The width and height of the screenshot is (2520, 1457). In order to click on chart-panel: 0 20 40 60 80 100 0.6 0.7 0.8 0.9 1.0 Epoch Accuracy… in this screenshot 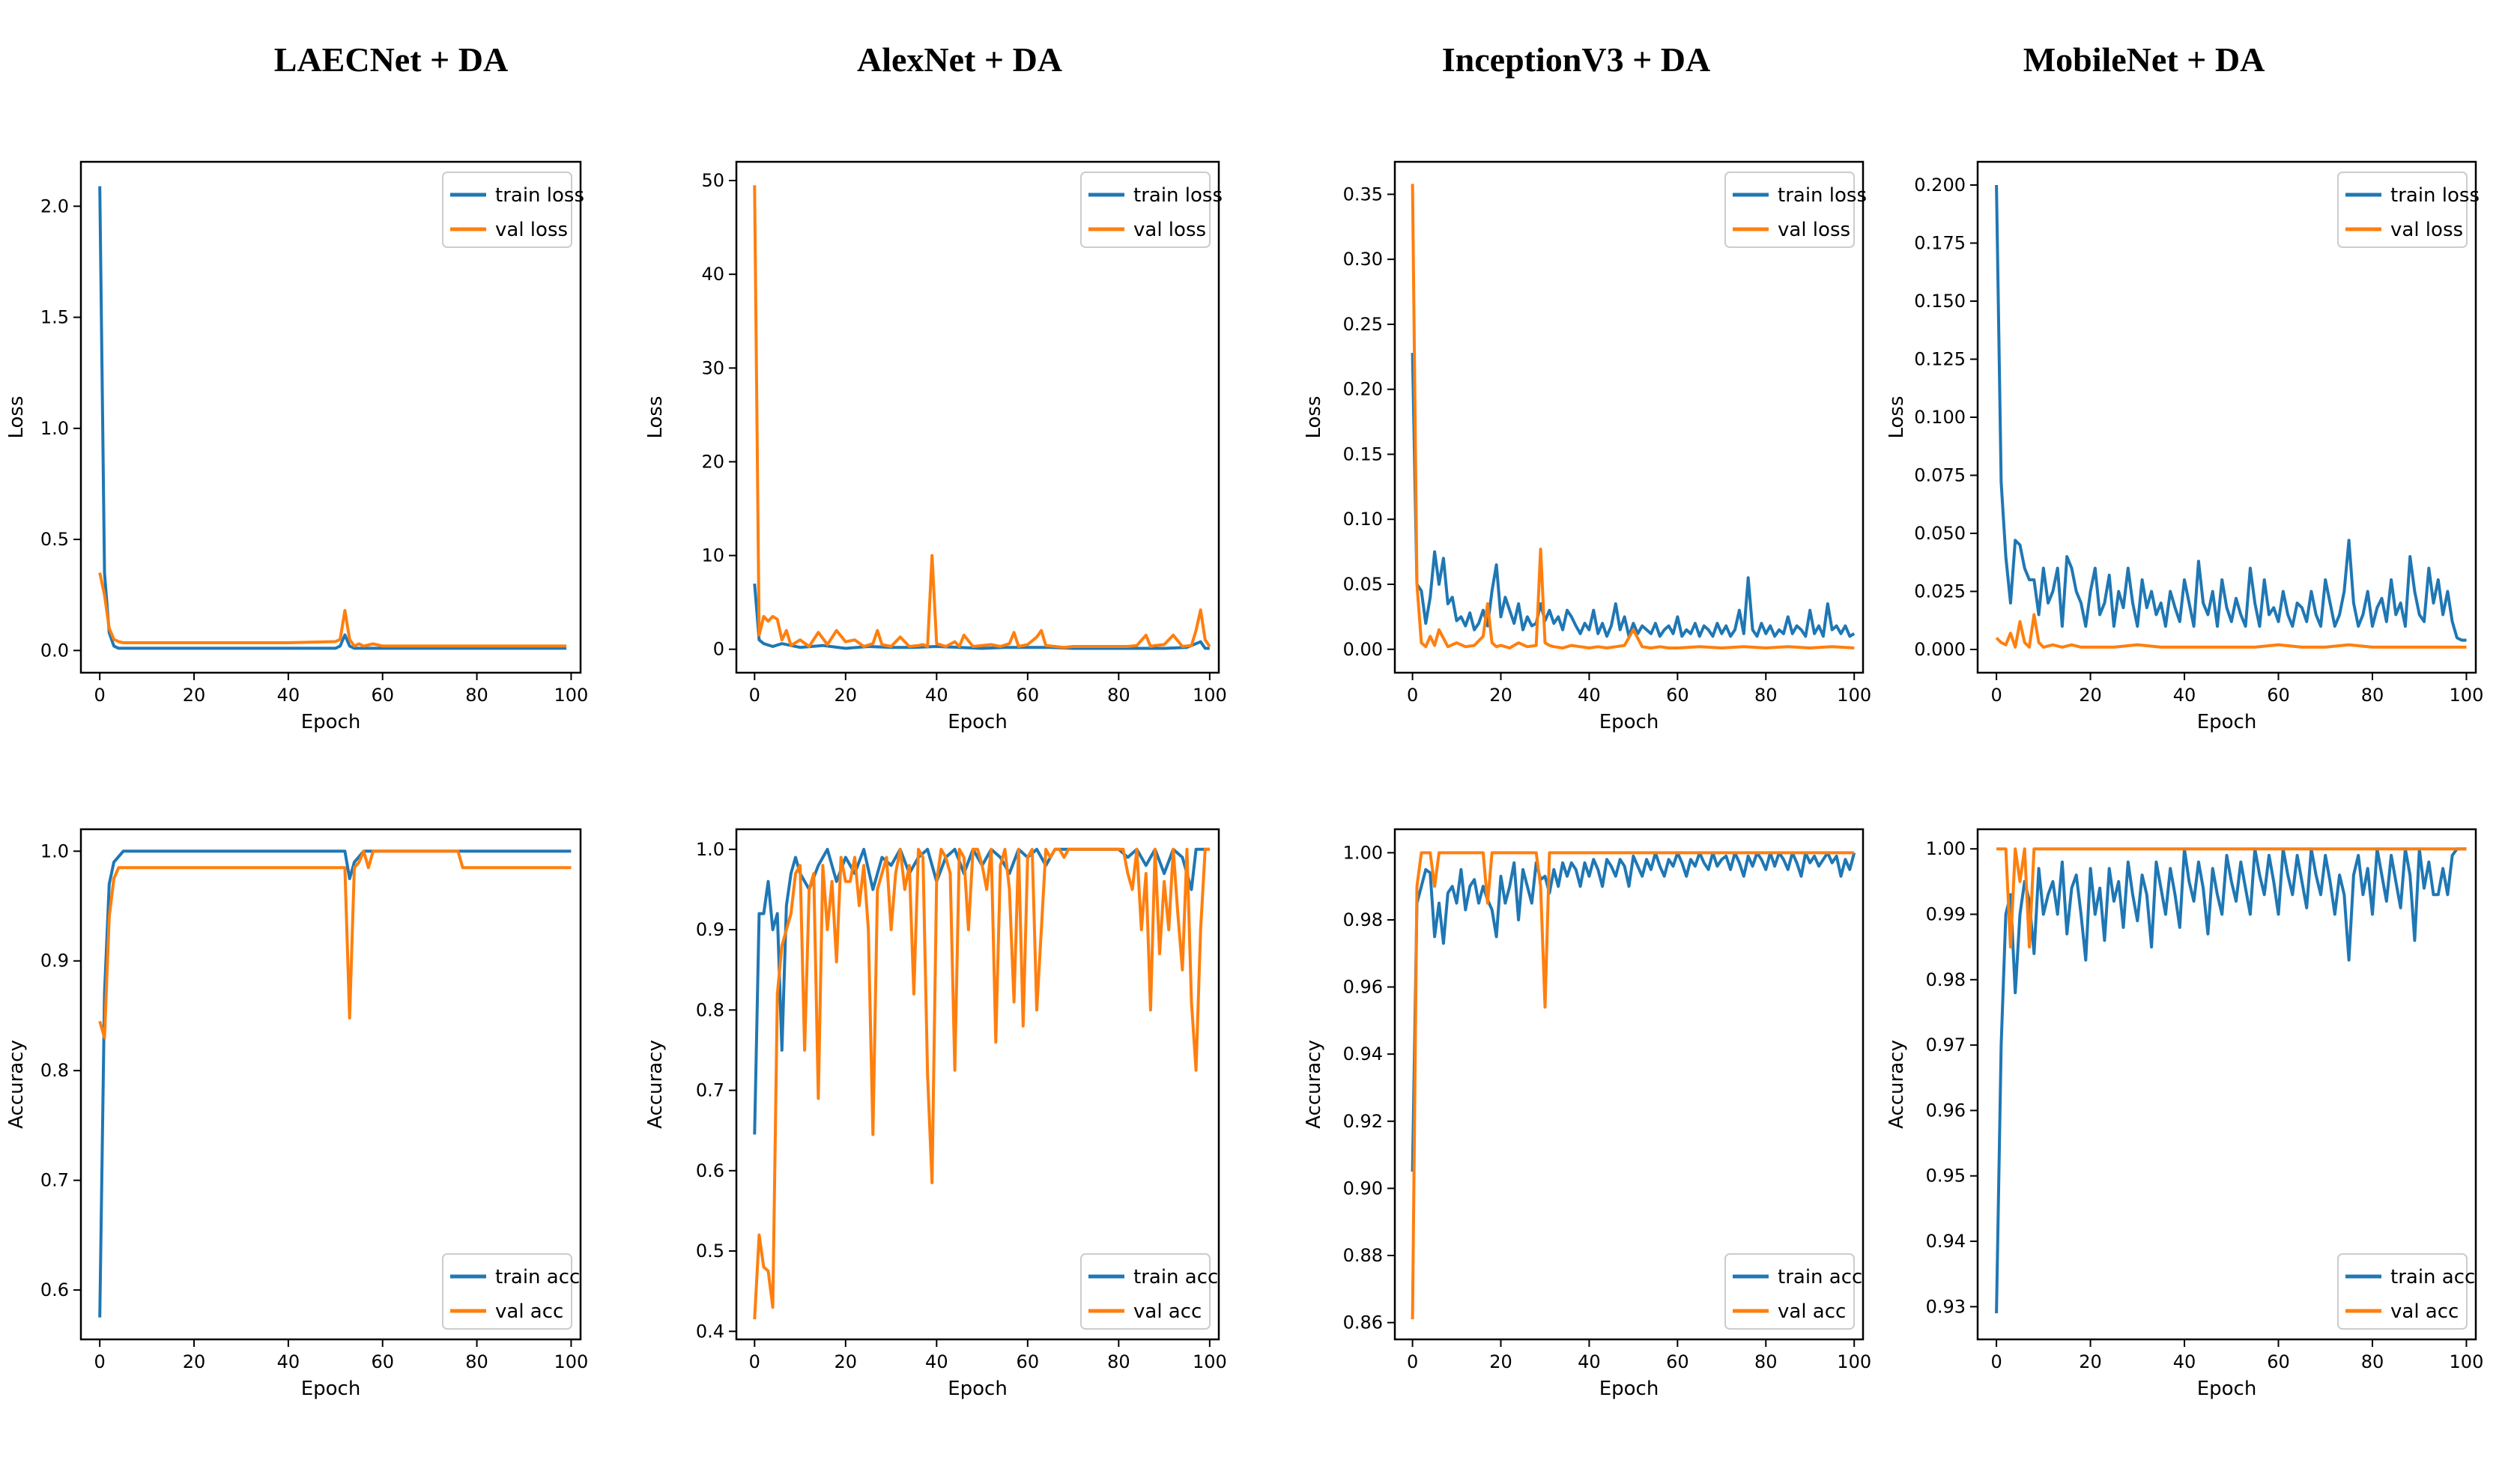, I will do `click(296, 1114)`.